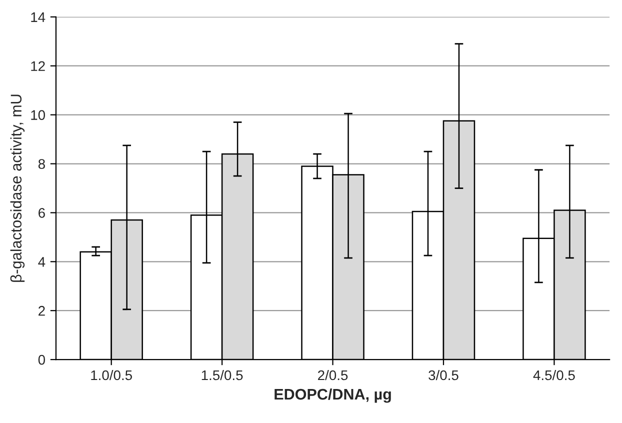  I want to click on x-tick-label: 4.5/0.5, so click(554, 375).